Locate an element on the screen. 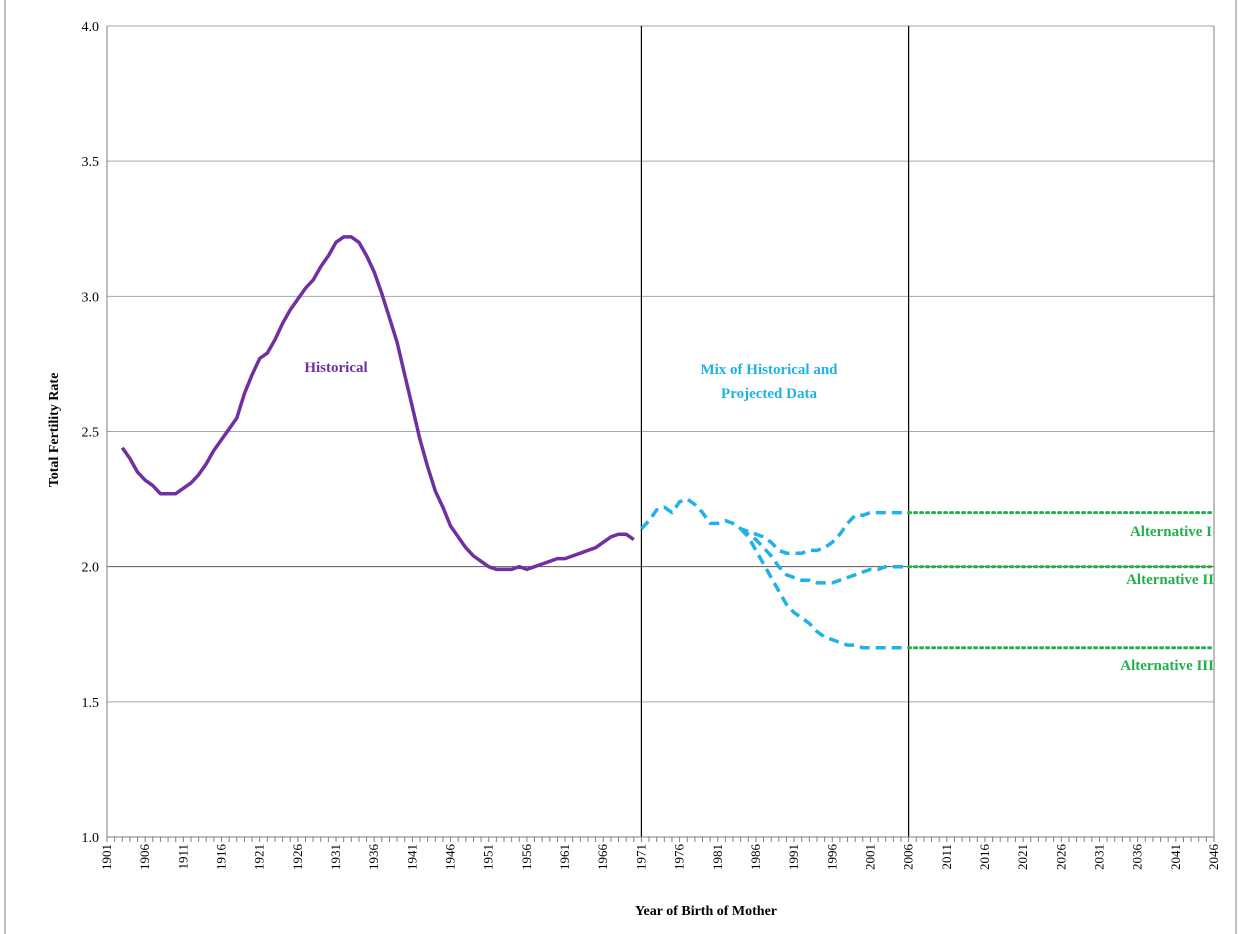 The image size is (1238, 934). y-tick-label: 3.5 is located at coordinates (91, 162).